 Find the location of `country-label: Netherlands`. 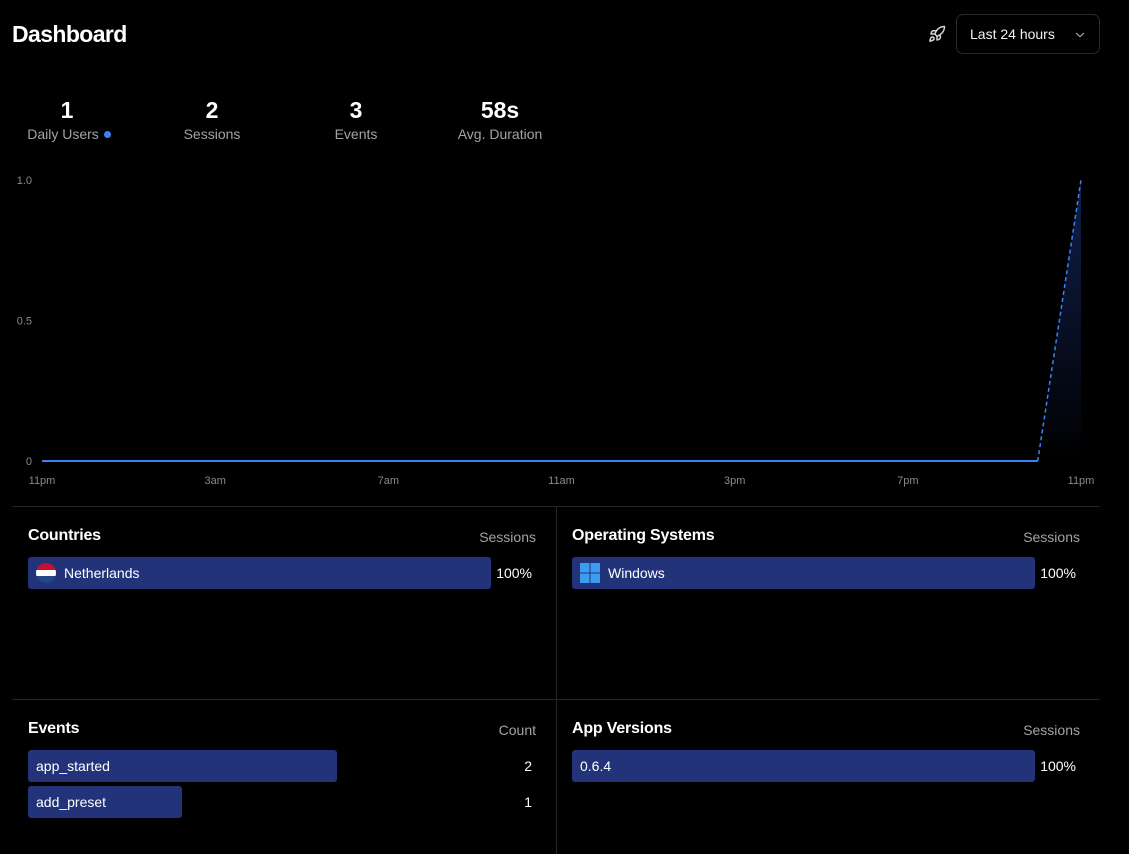

country-label: Netherlands is located at coordinates (102, 573).